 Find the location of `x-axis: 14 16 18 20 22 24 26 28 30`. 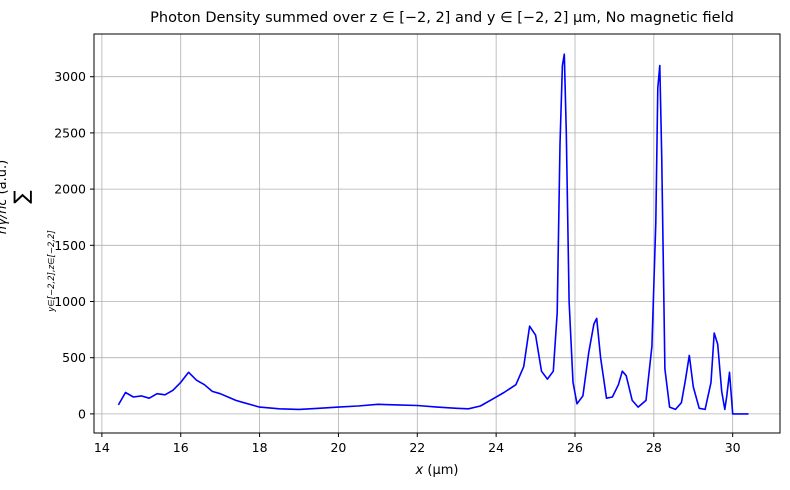

x-axis: 14 16 18 20 22 24 26 28 30 is located at coordinates (417, 444).